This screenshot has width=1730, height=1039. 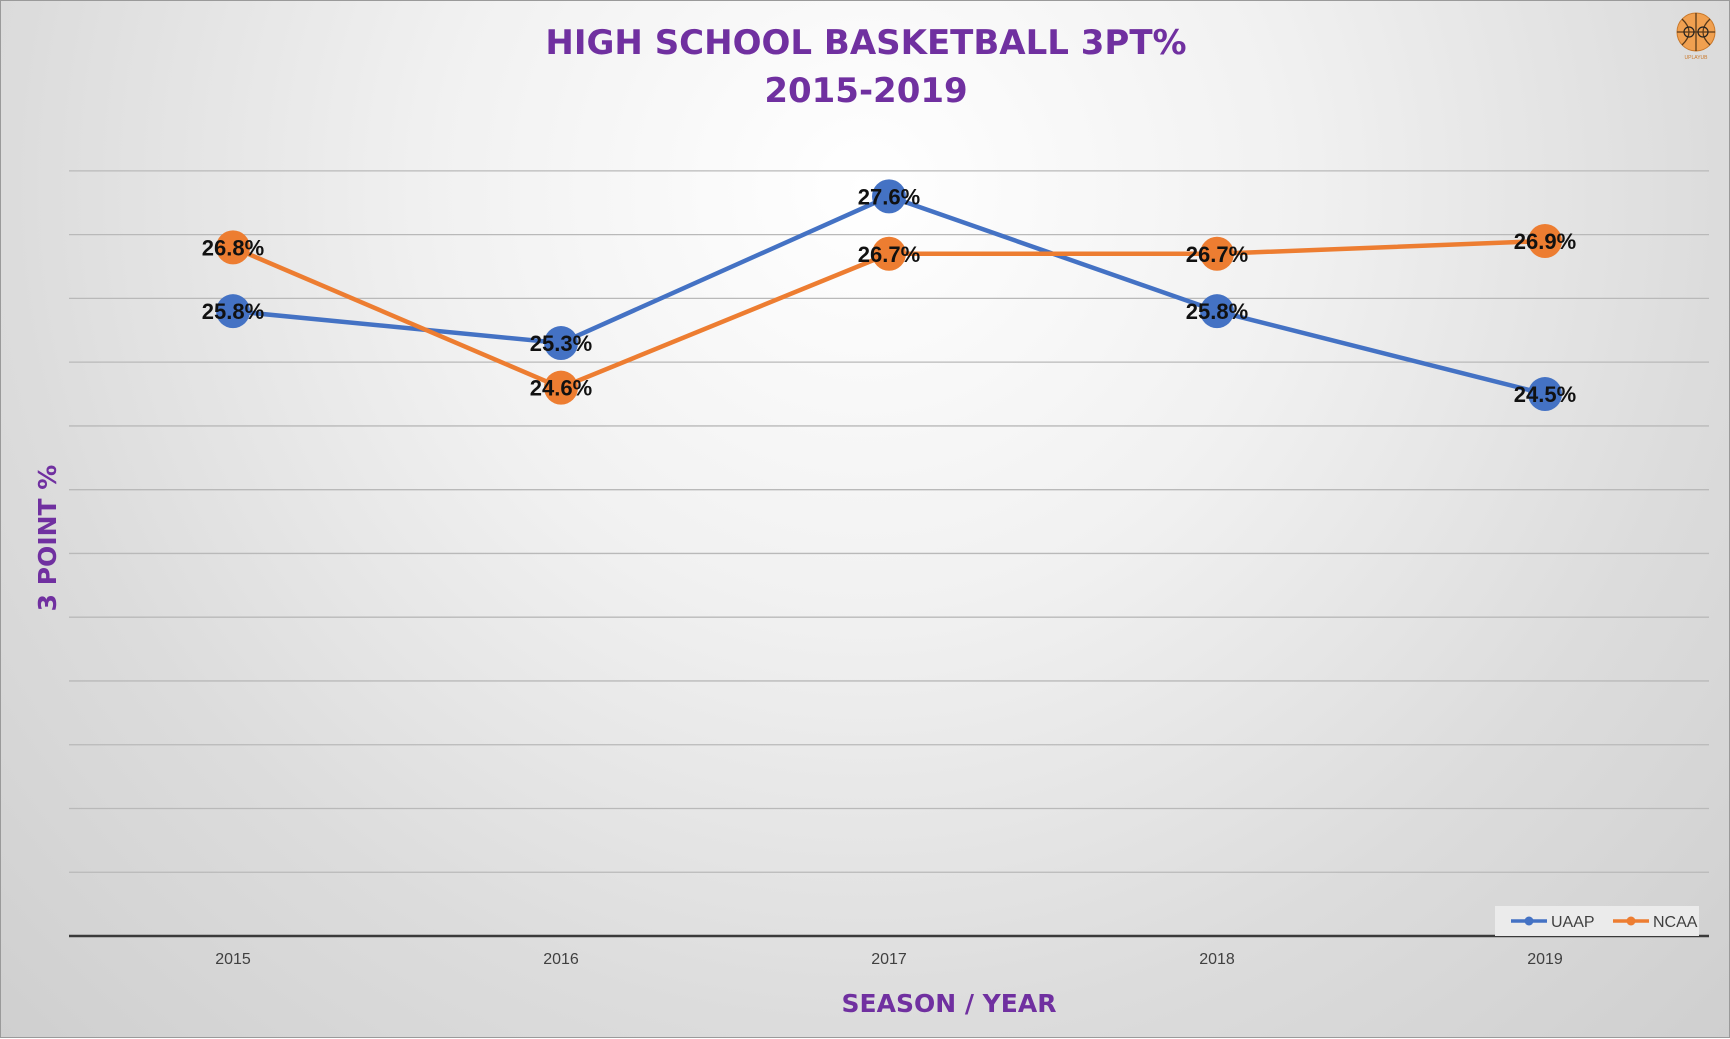 What do you see at coordinates (47, 538) in the screenshot?
I see `y-axis-title: 3 POINT %` at bounding box center [47, 538].